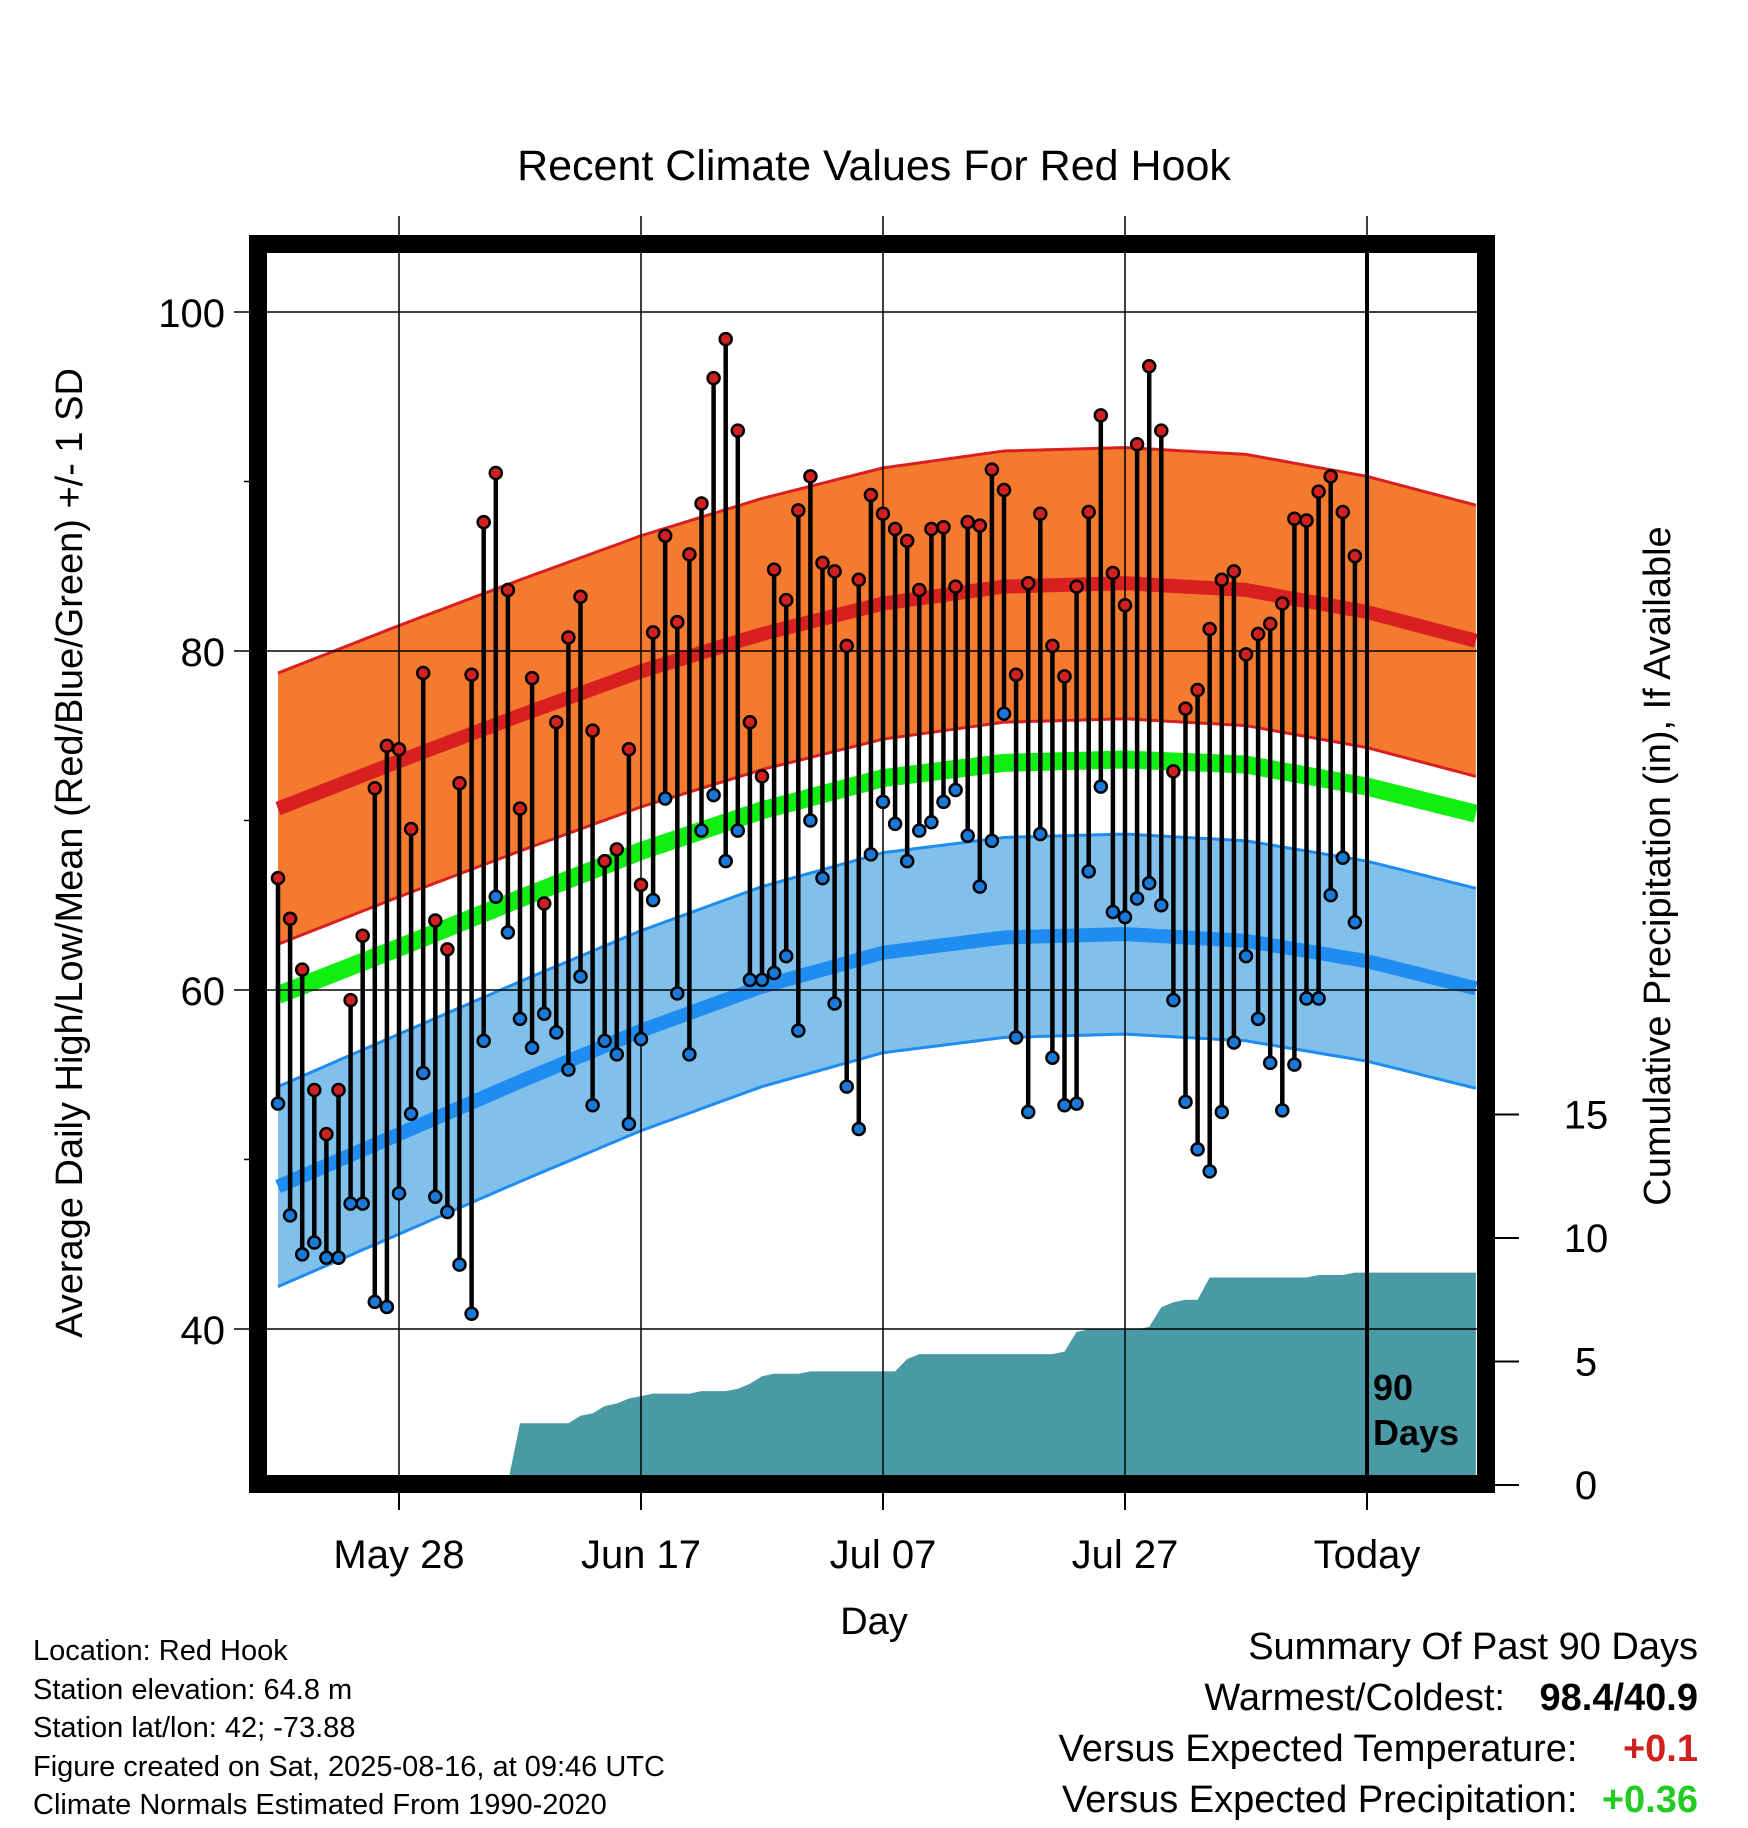  What do you see at coordinates (320, 1805) in the screenshot?
I see `info-normals: Climate Normals Estimated From 1990-2020` at bounding box center [320, 1805].